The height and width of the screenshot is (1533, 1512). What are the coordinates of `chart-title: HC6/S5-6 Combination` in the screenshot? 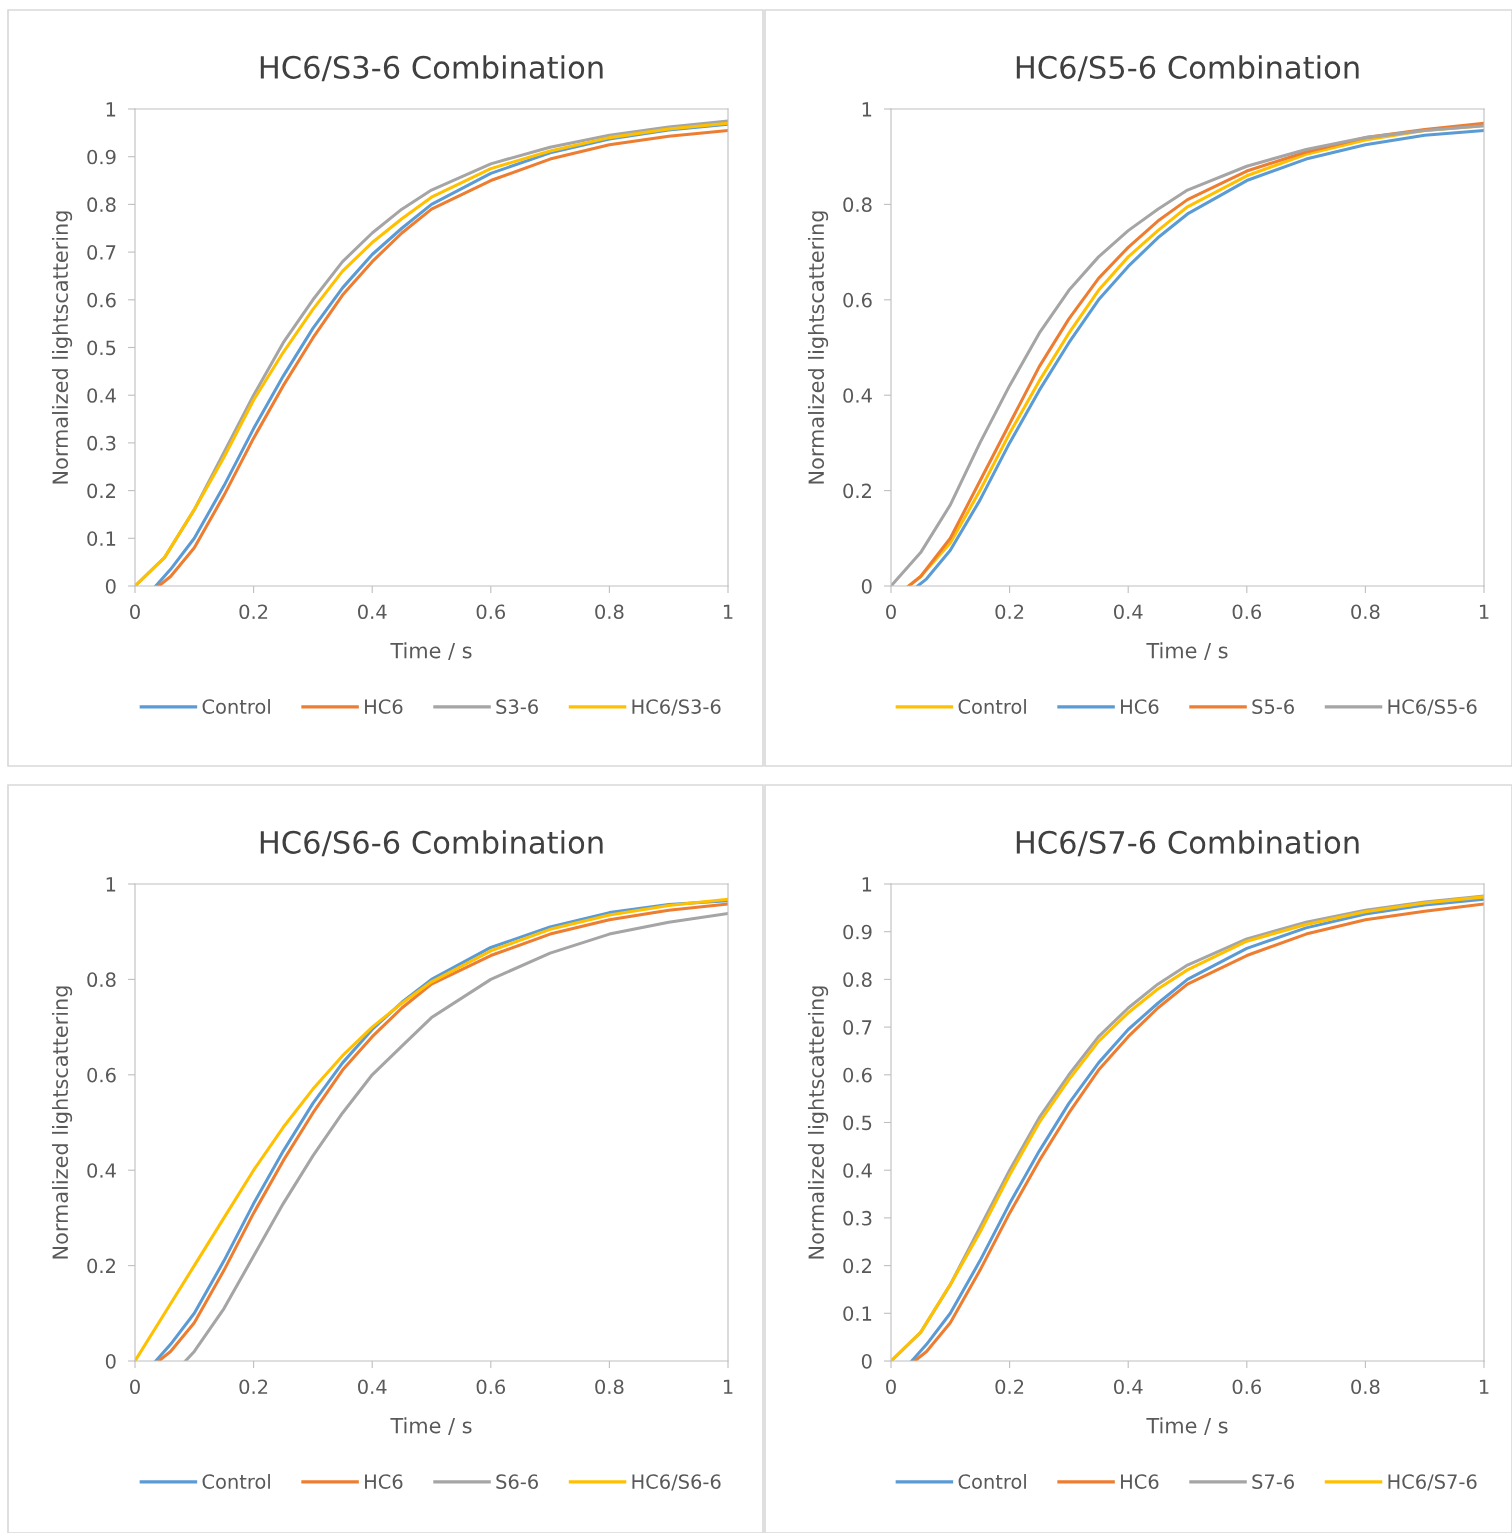 It's located at (1187, 68).